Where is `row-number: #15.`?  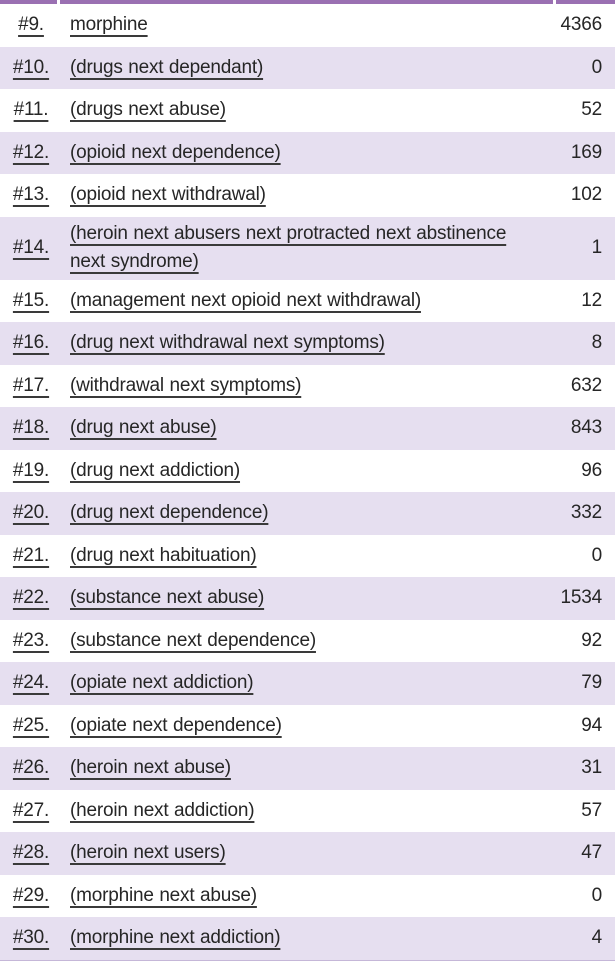
row-number: #15. is located at coordinates (31, 300).